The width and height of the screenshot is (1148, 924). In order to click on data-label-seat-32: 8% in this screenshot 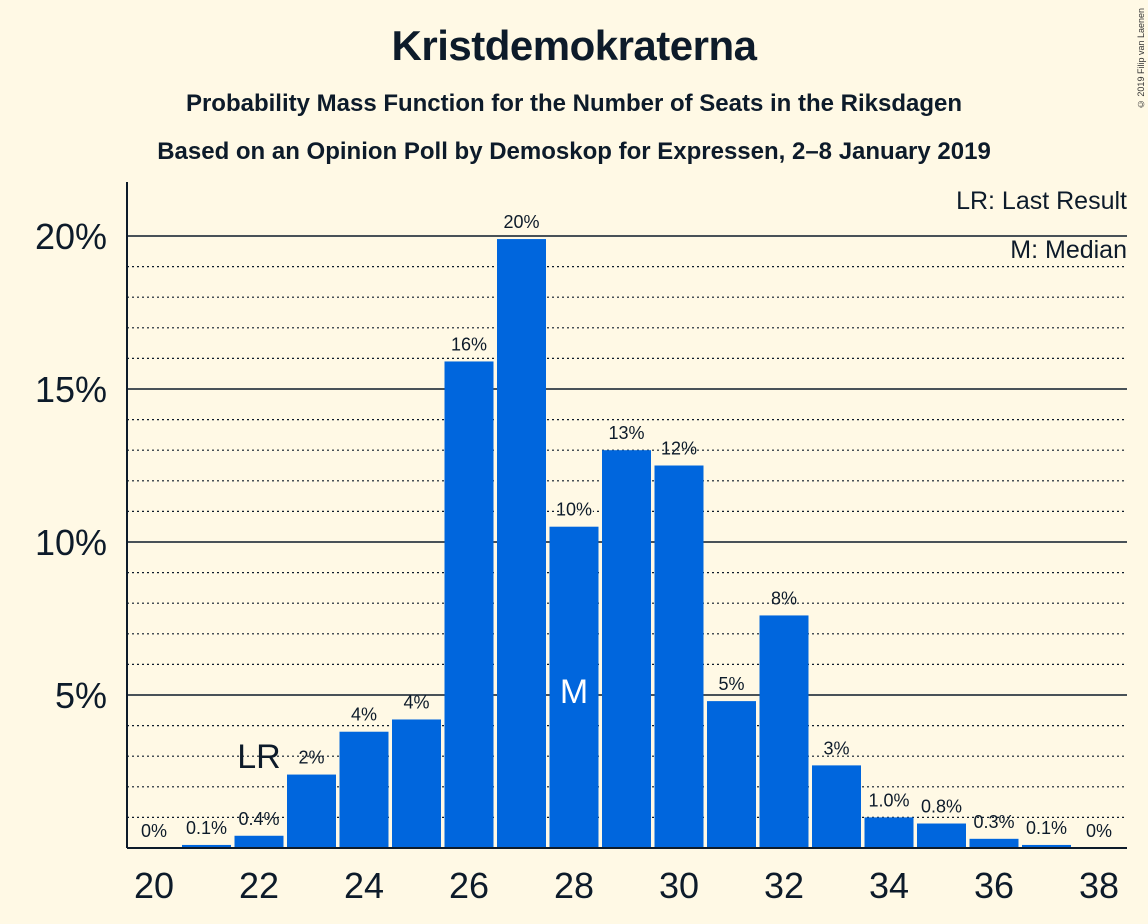, I will do `click(784, 598)`.